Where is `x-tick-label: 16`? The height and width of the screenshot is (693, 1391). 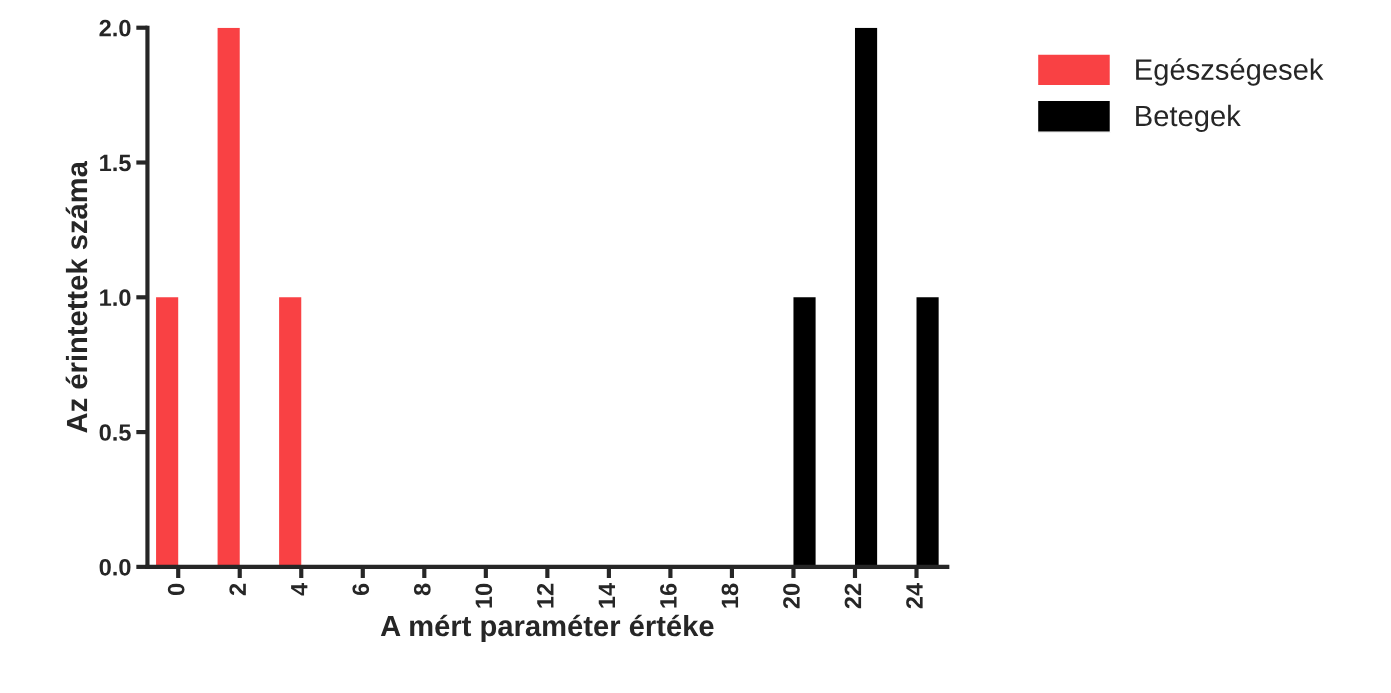 x-tick-label: 16 is located at coordinates (668, 595).